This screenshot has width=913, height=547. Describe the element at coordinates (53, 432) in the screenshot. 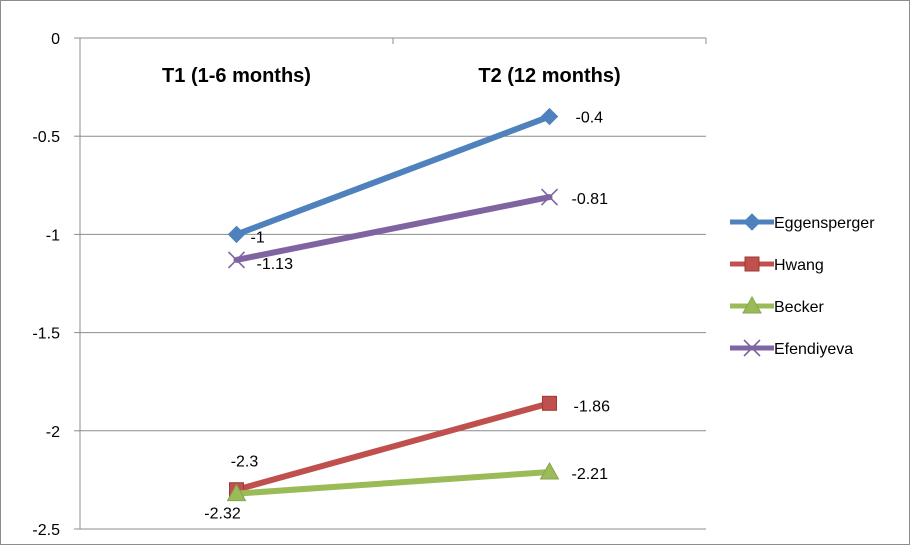

I see `y-tick-label: -2` at that location.